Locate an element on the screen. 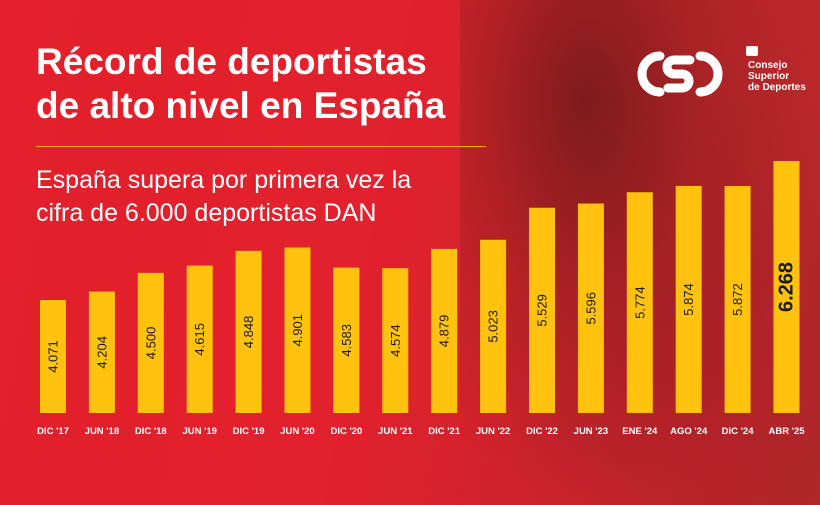 The image size is (820, 505). logo-text: Consejo Superior de Deportes is located at coordinates (777, 76).